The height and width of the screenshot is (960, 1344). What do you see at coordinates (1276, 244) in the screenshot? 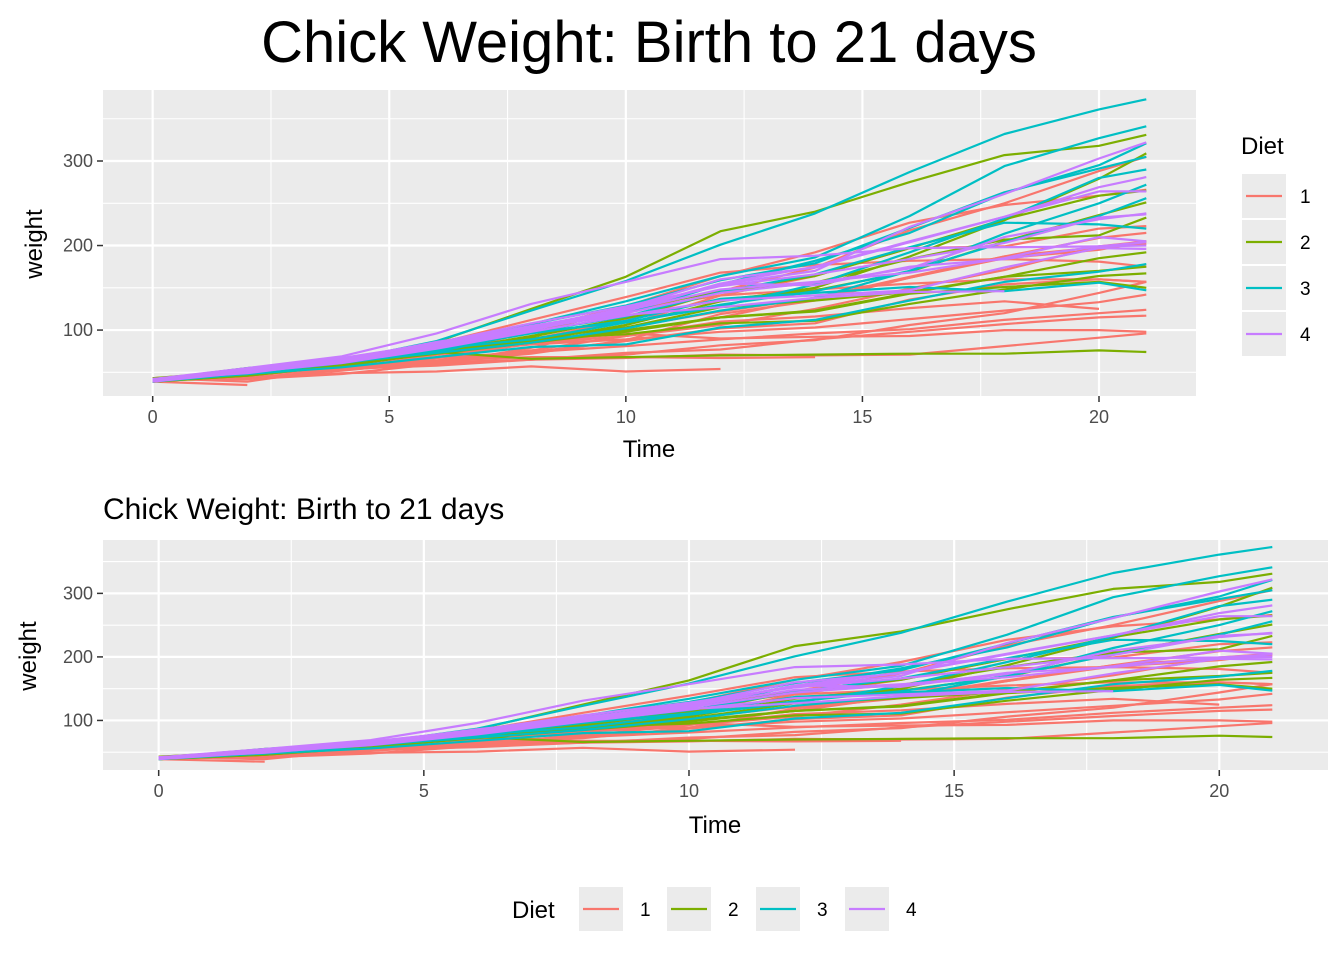
I see `chart-1-legend: Diet 1 2 3 4` at bounding box center [1276, 244].